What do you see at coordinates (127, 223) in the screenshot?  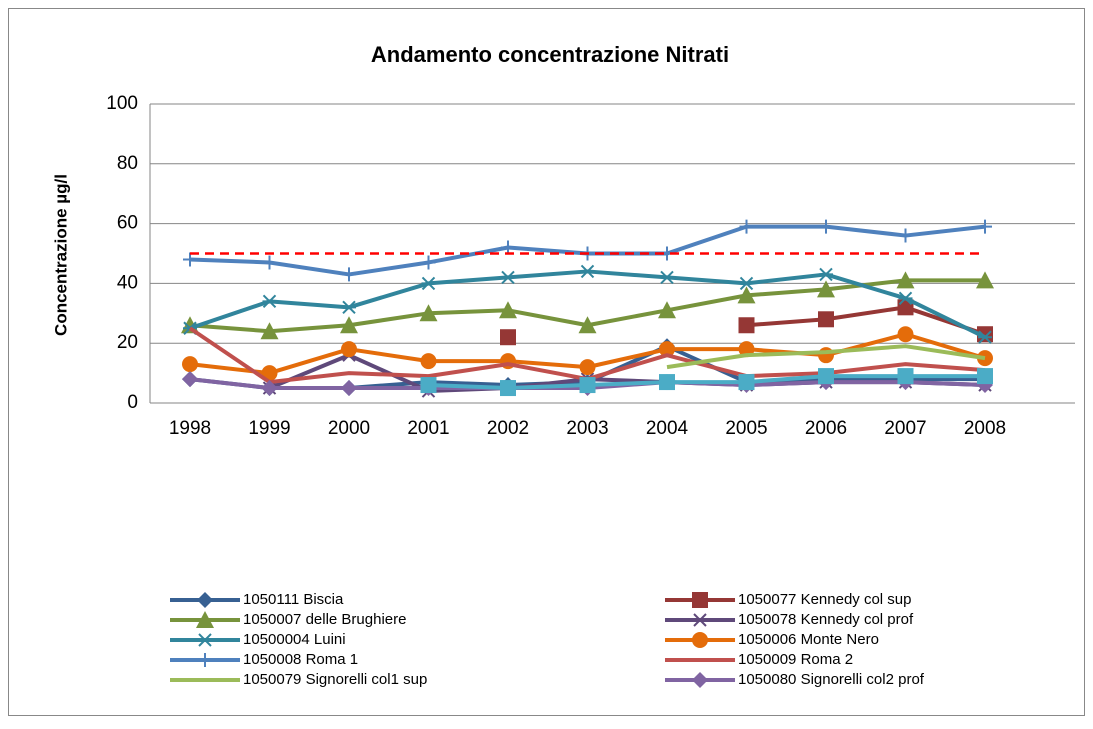 I see `y-tick-label: 60` at bounding box center [127, 223].